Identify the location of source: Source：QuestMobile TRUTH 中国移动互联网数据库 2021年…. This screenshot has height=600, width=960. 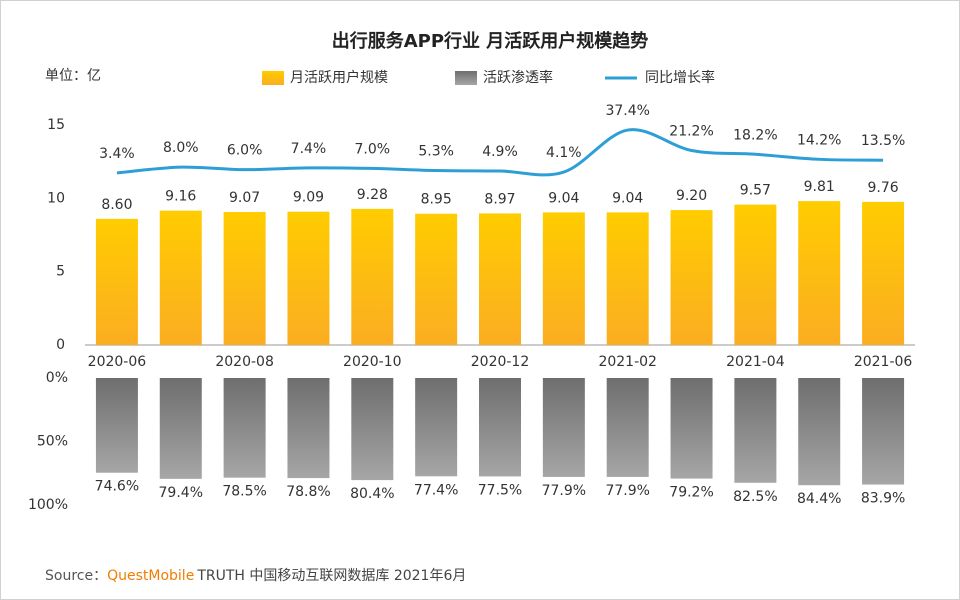
(255, 576).